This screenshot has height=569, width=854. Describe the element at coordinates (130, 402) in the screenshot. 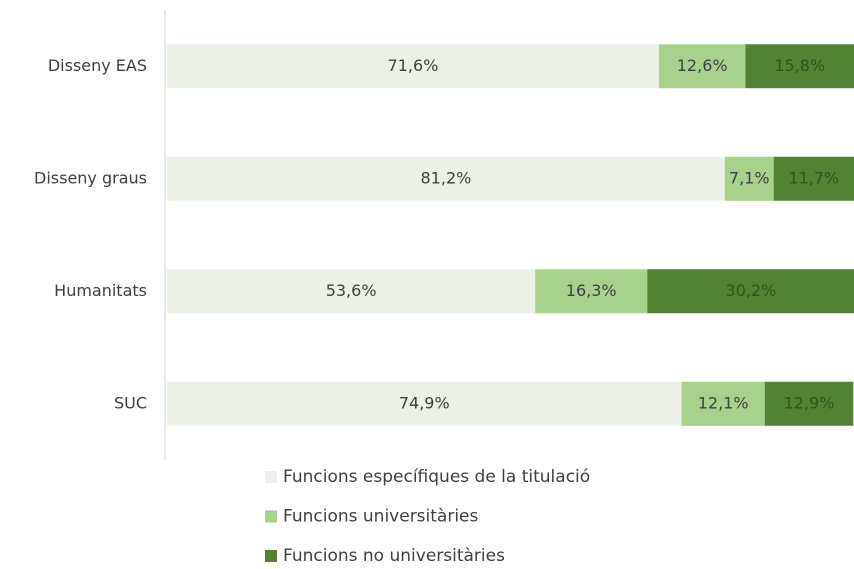

I see `y-tick-label: SUC` at that location.